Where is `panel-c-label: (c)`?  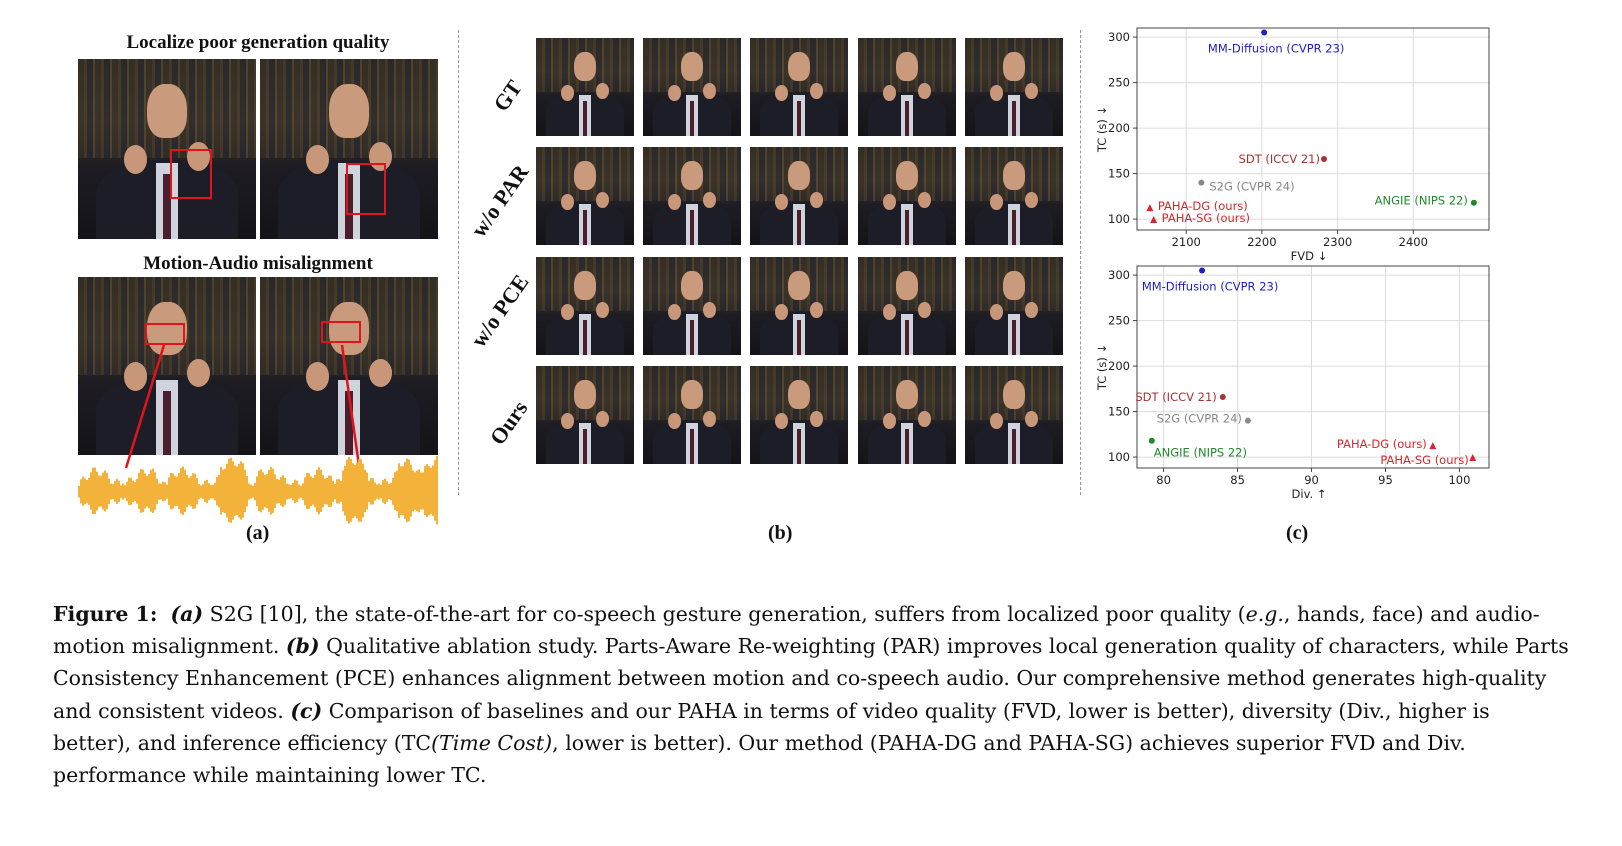
panel-c-label: (c) is located at coordinates (1297, 533).